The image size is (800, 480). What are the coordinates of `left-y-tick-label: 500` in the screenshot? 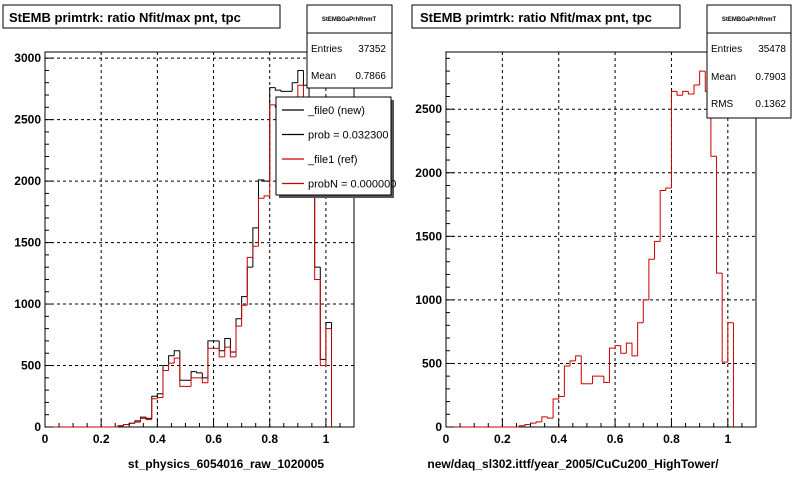 It's located at (31, 366).